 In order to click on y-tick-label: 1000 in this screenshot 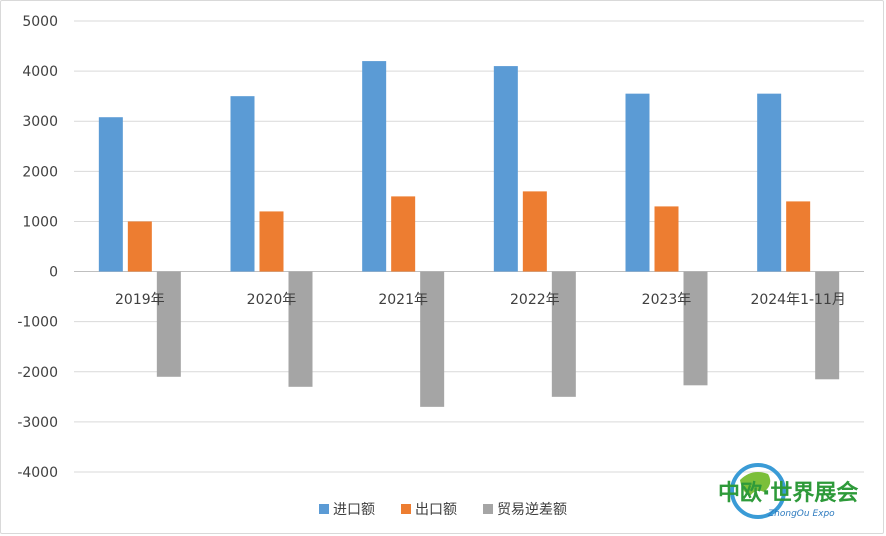, I will do `click(40, 222)`.